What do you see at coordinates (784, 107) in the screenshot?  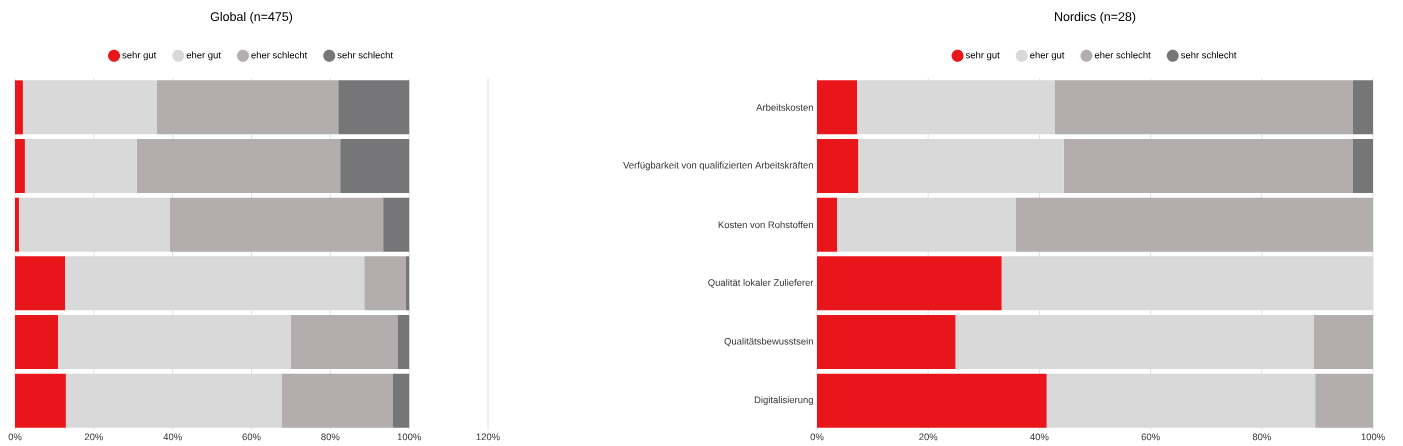 I see `y-tick-label: Arbeitskosten` at bounding box center [784, 107].